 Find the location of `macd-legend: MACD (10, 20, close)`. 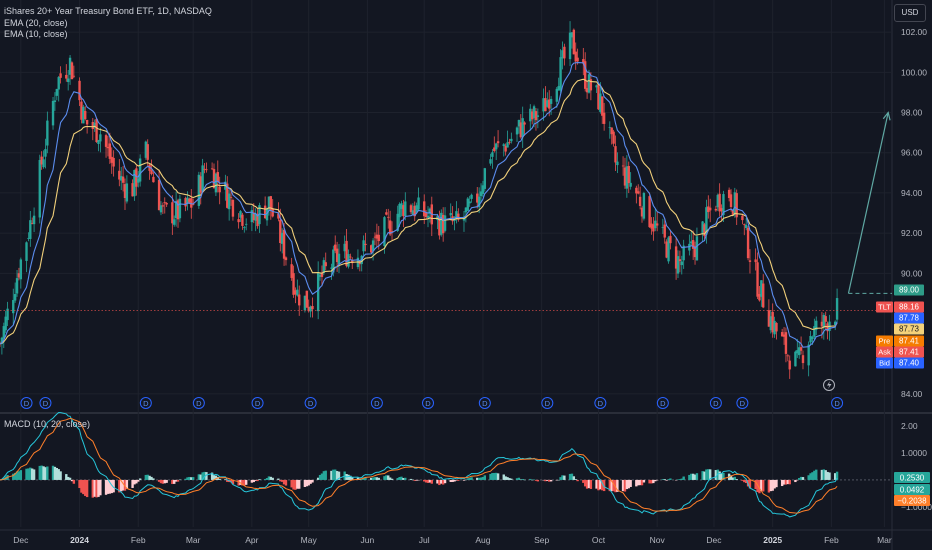

macd-legend: MACD (10, 20, close) is located at coordinates (47, 424).